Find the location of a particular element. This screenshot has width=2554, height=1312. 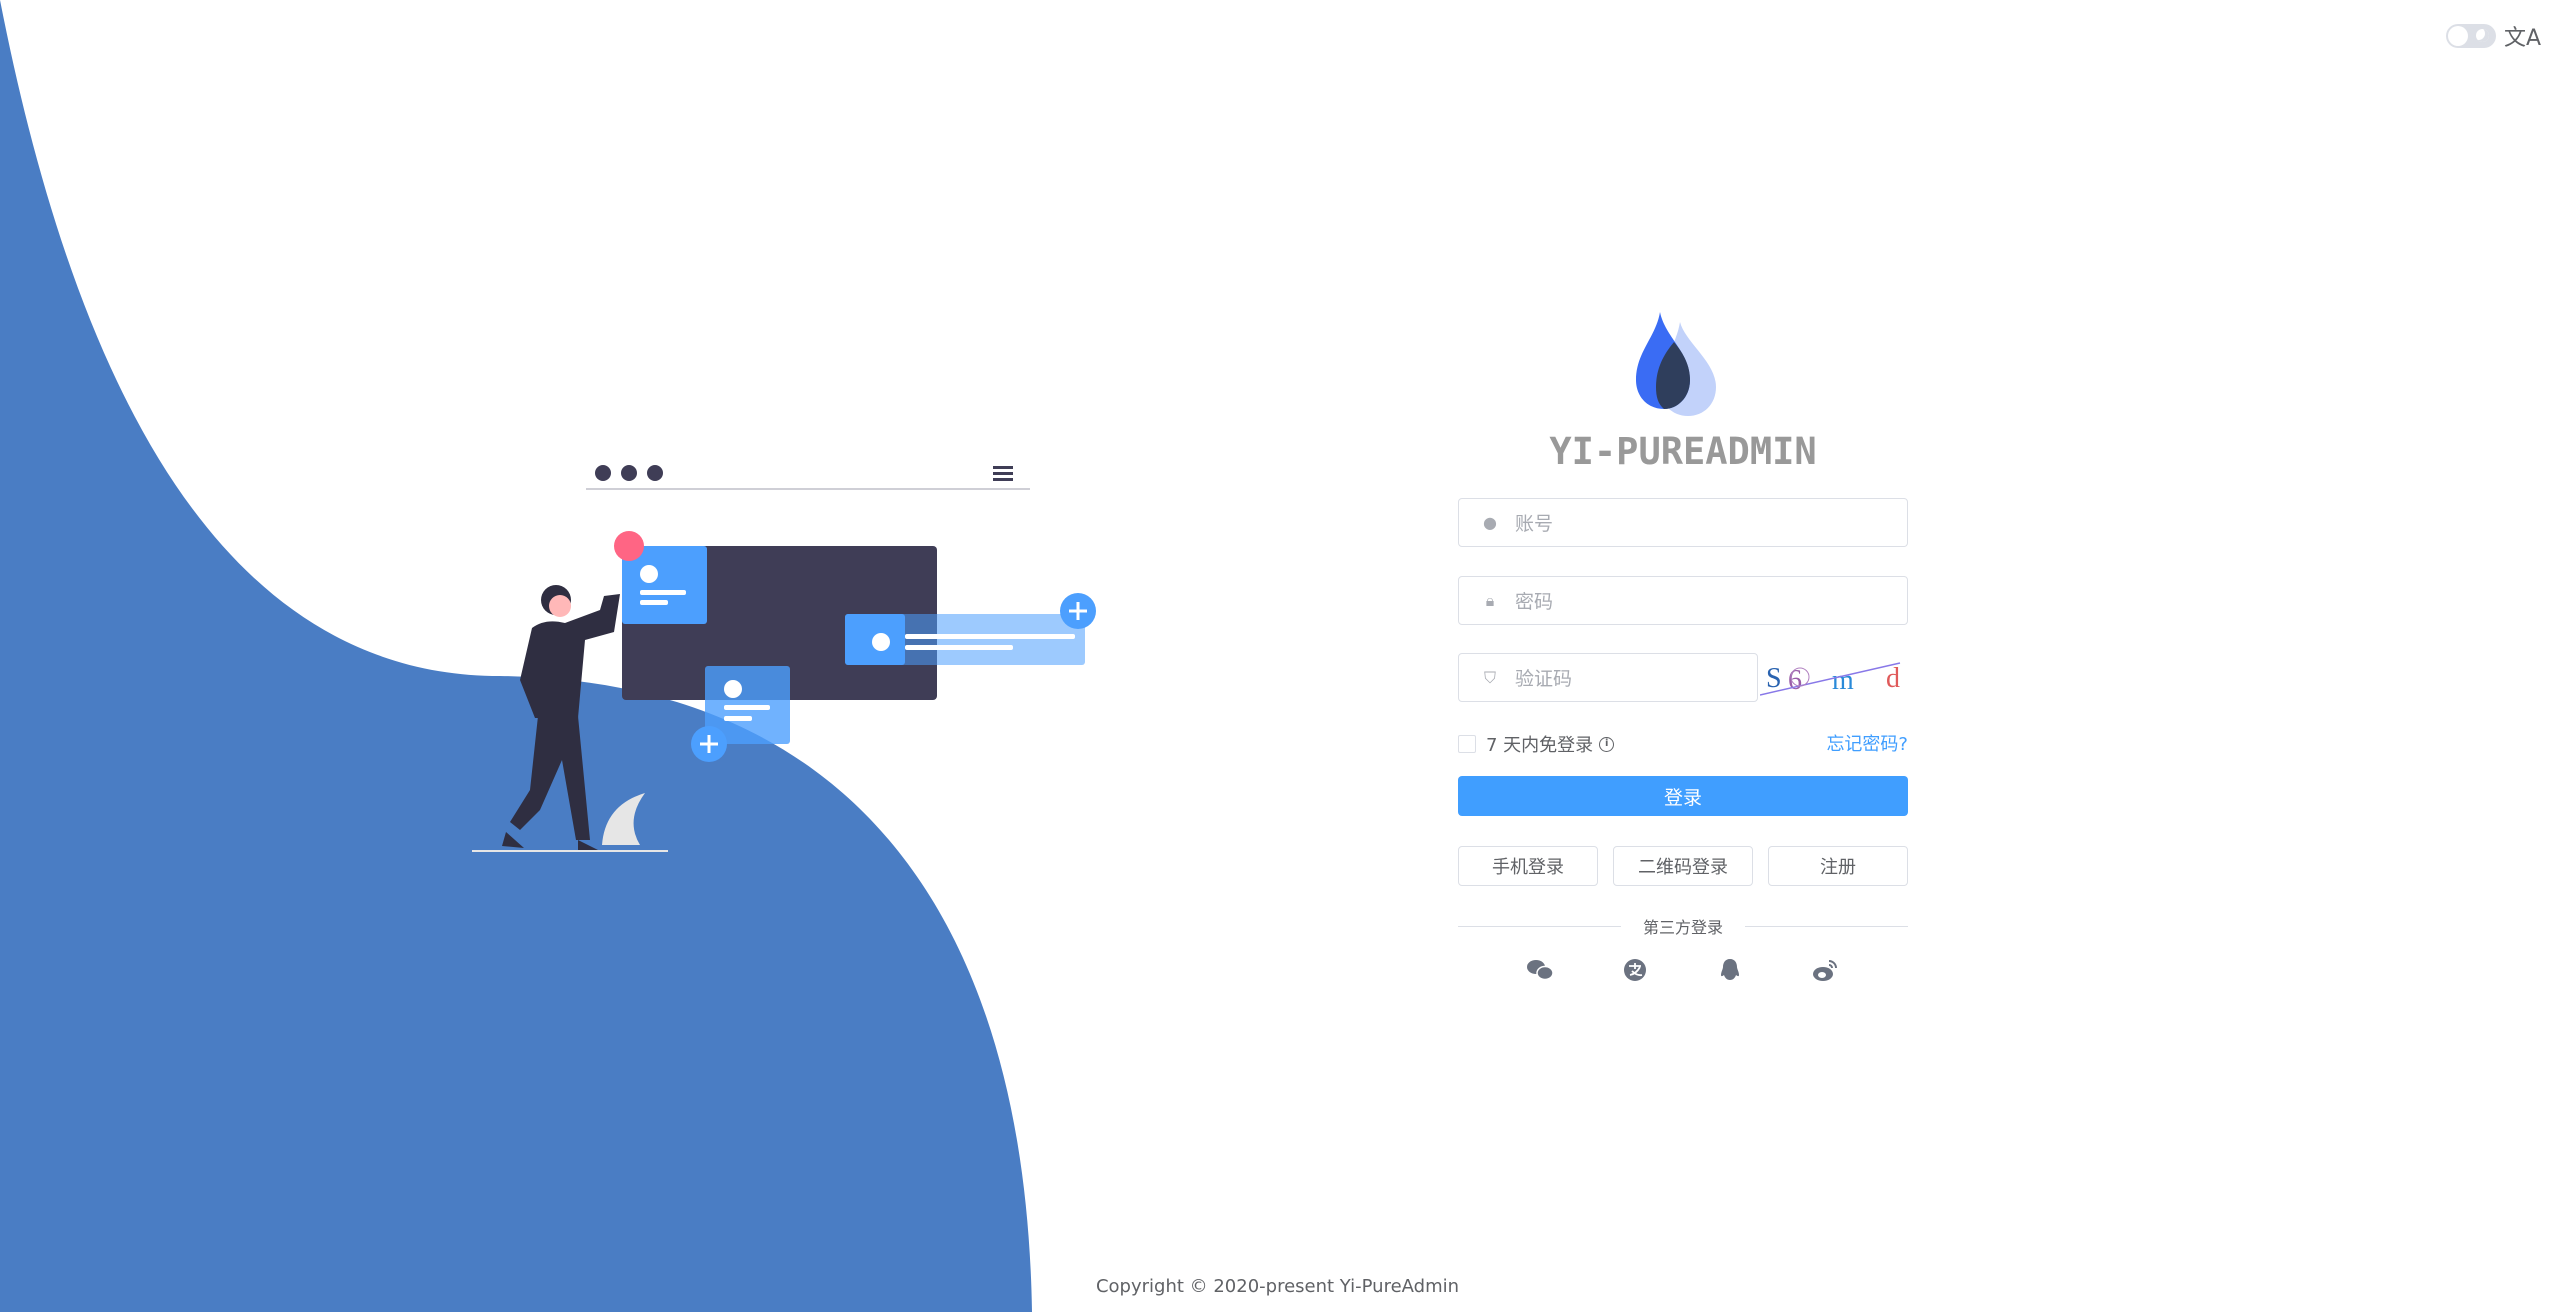

moon-icon is located at coordinates (2482, 35).